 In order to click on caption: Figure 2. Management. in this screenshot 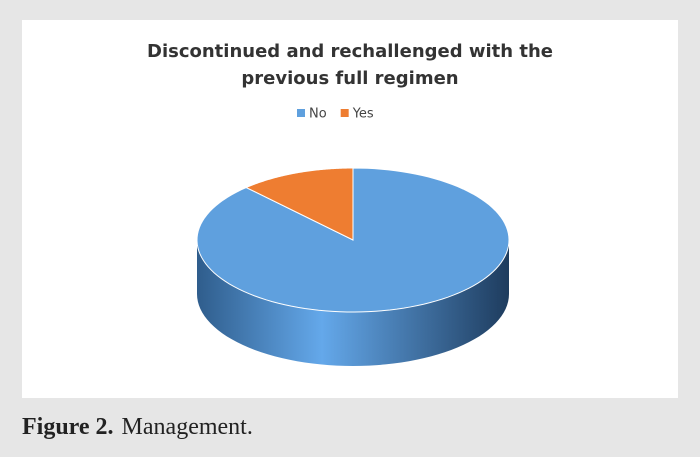, I will do `click(137, 427)`.